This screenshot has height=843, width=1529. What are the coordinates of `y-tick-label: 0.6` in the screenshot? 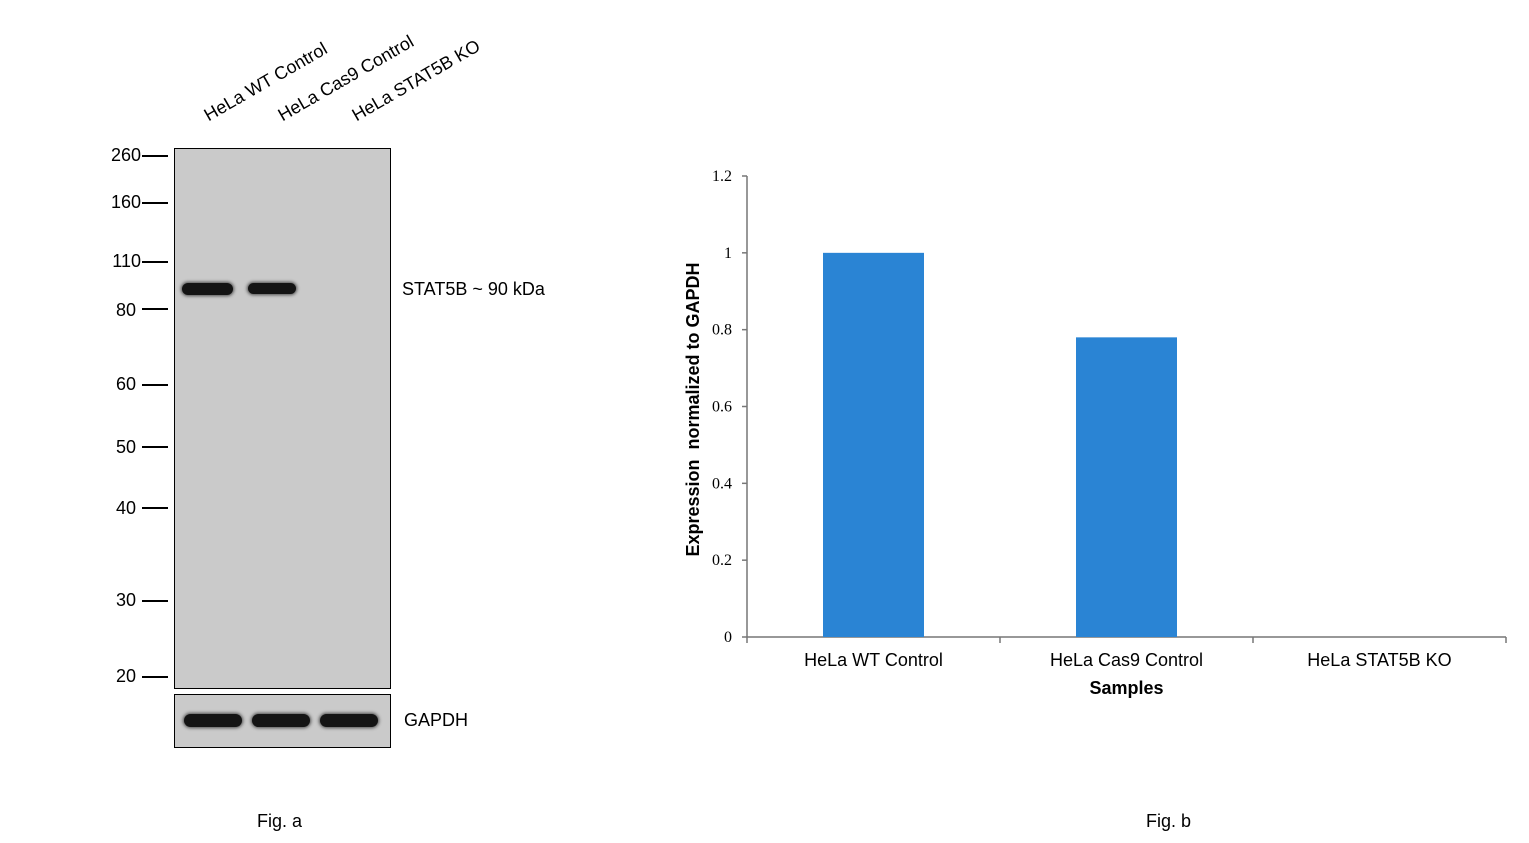 It's located at (722, 407).